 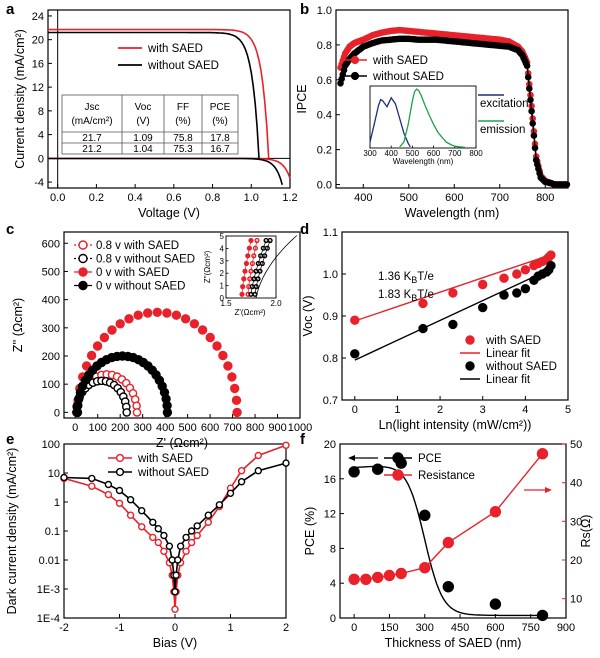 I want to click on legend-label: PCE, so click(x=430, y=459).